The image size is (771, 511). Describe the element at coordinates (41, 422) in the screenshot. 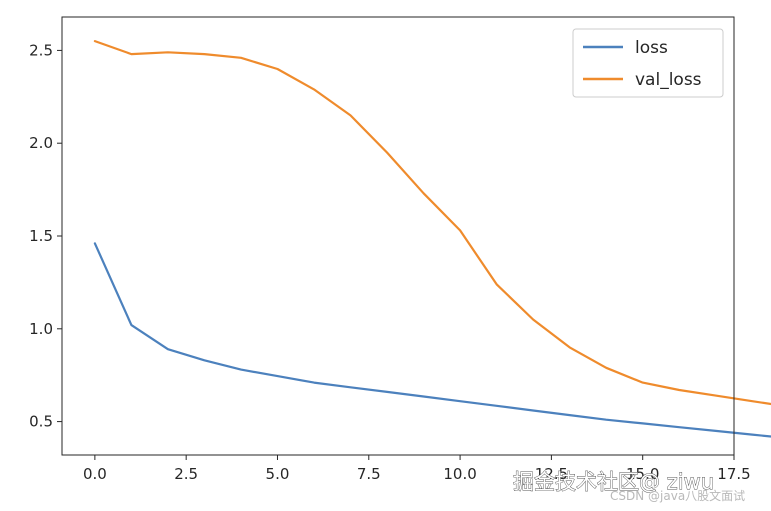

I see `y-tick-label: 0.5` at that location.